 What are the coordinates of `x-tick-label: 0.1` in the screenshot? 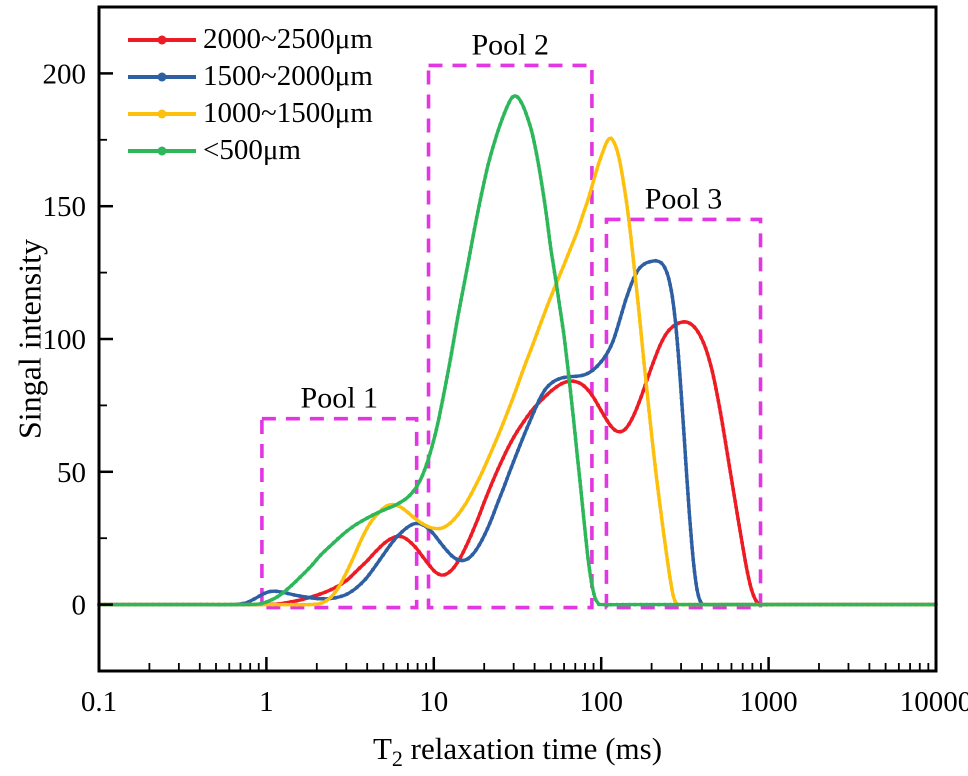 It's located at (99, 702).